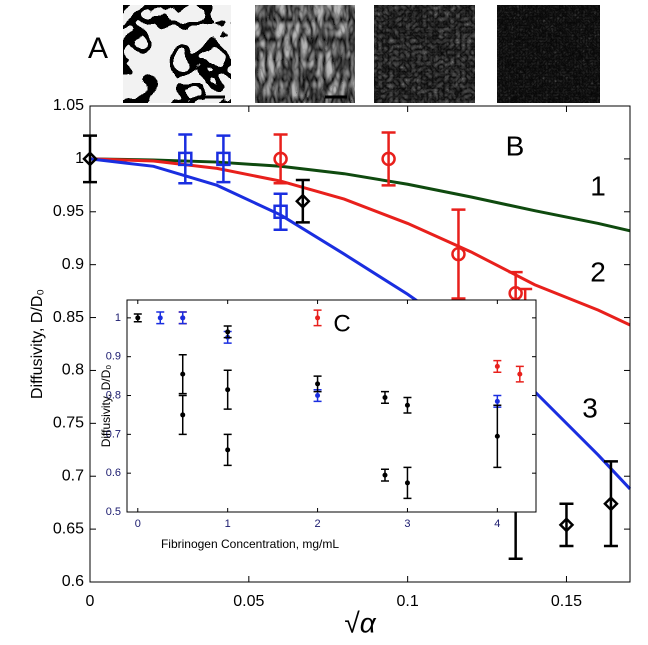 The image size is (648, 645). Describe the element at coordinates (497, 524) in the screenshot. I see `x-tick-label: 4` at that location.